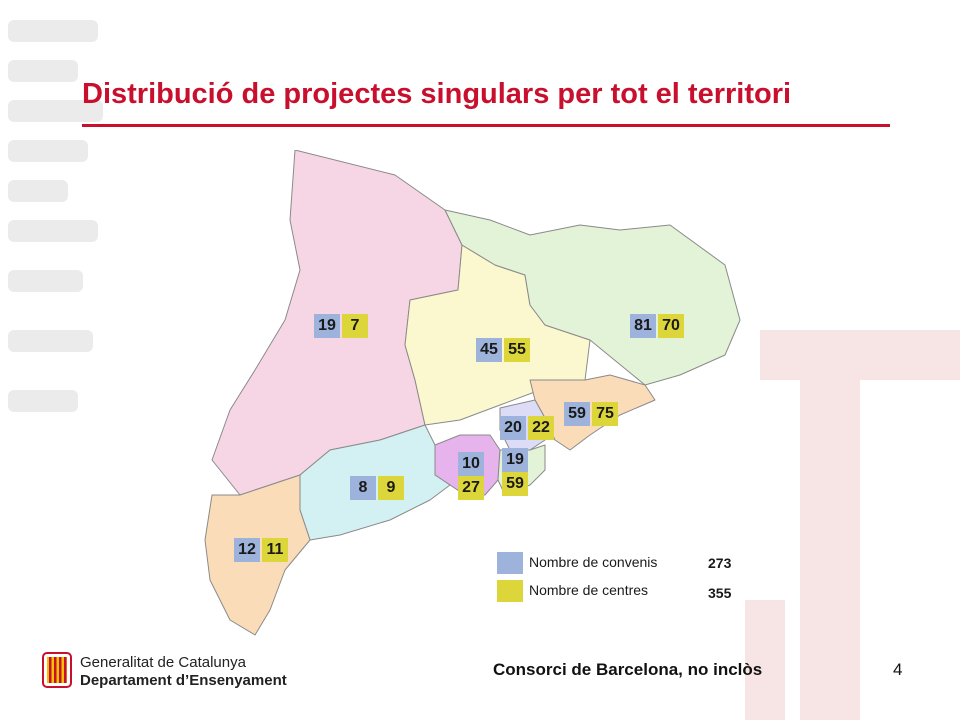 This screenshot has width=960, height=720. What do you see at coordinates (589, 590) in the screenshot?
I see `legend-label-centres: Nombre de centres` at bounding box center [589, 590].